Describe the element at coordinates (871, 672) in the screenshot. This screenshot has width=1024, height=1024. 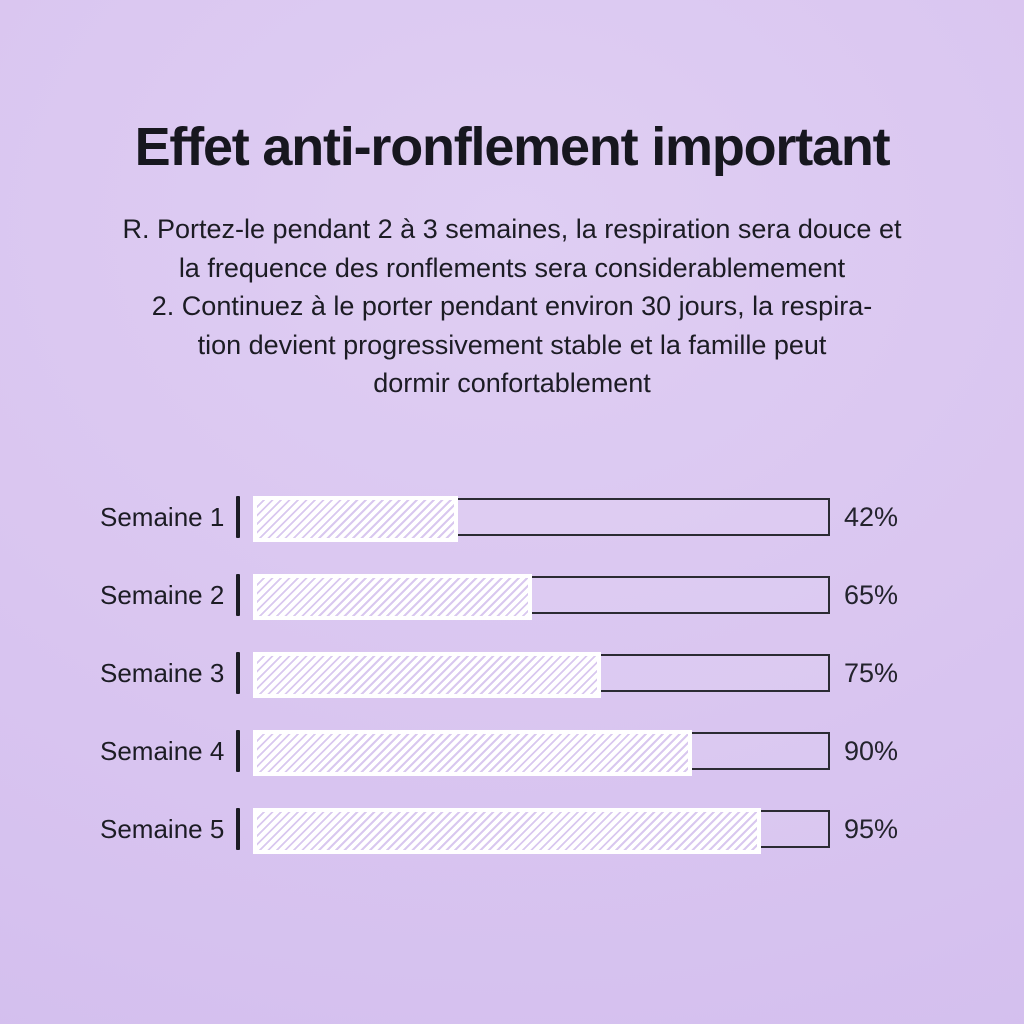
I see `value-label: 75%` at that location.